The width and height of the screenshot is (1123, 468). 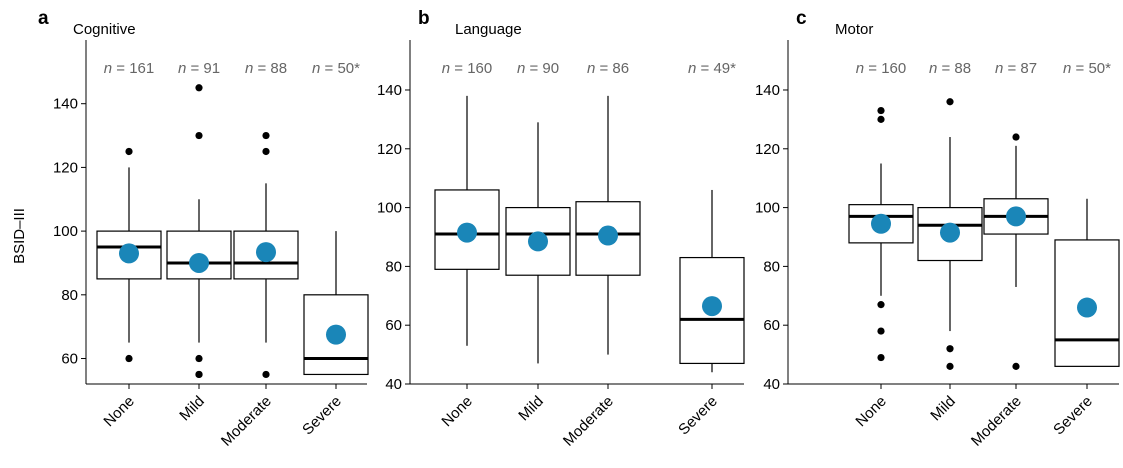 I want to click on panel-letter: b, so click(x=424, y=18).